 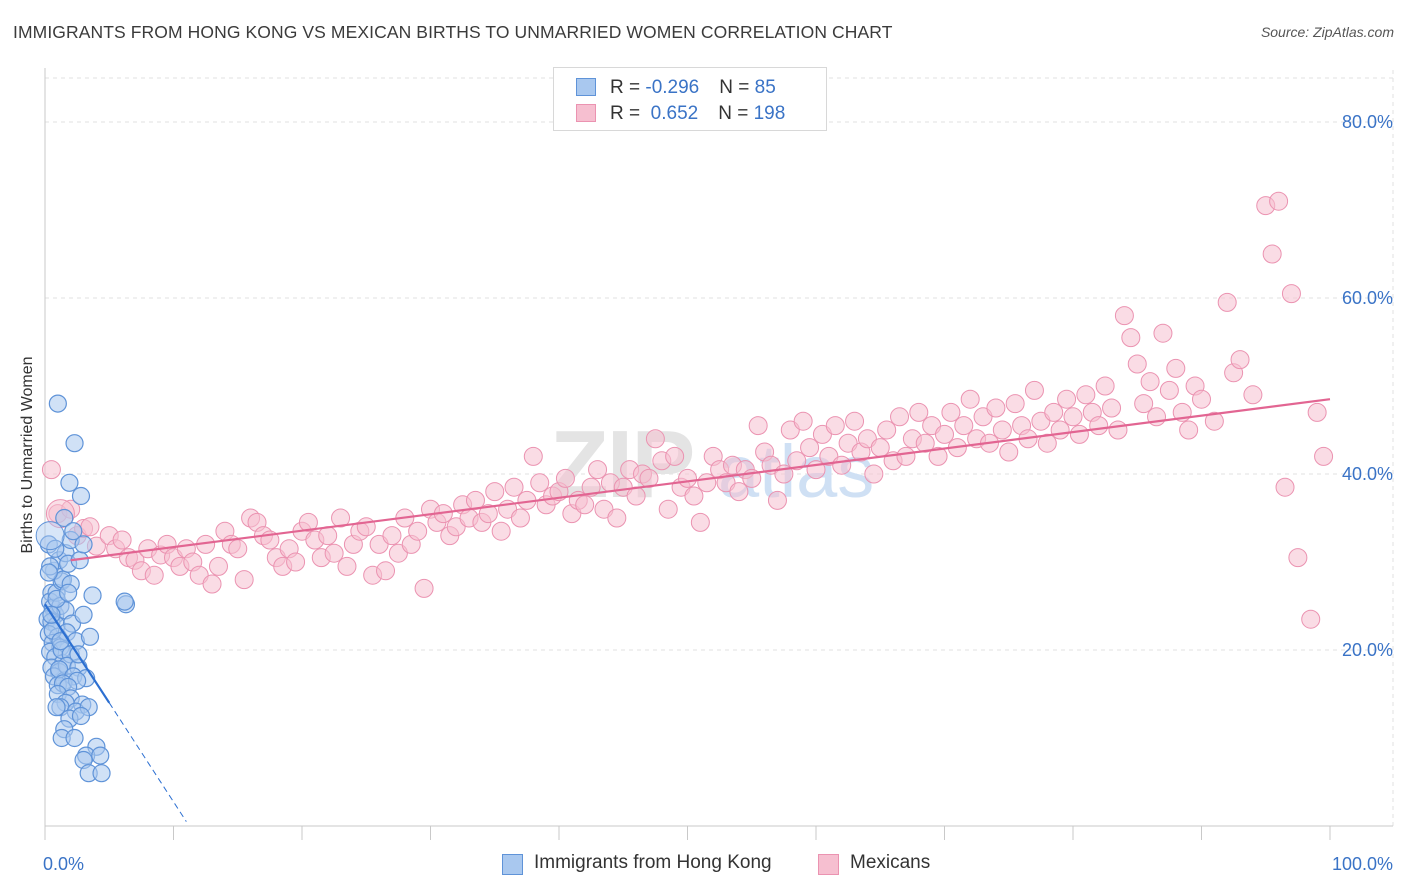 I want to click on y-tick-label: 60.0%, so click(x=1367, y=298).